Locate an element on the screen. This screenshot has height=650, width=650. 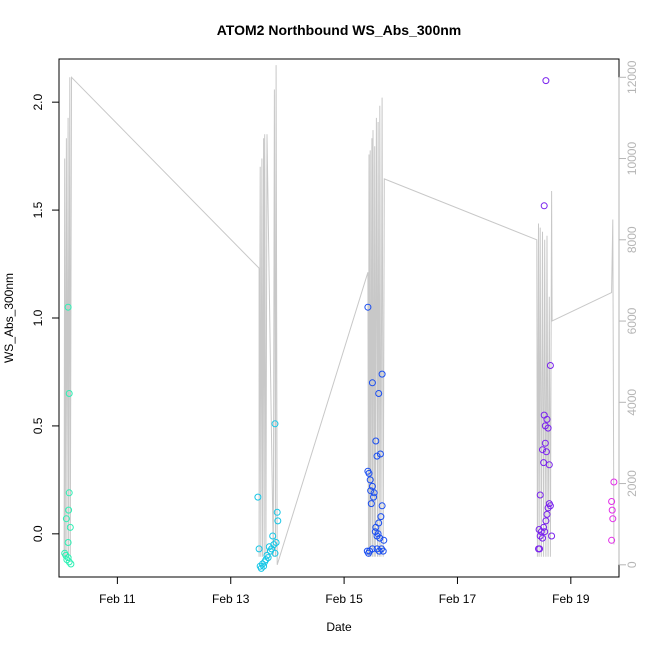
y-axis-label: WS_Abs_300nm is located at coordinates (9, 318).